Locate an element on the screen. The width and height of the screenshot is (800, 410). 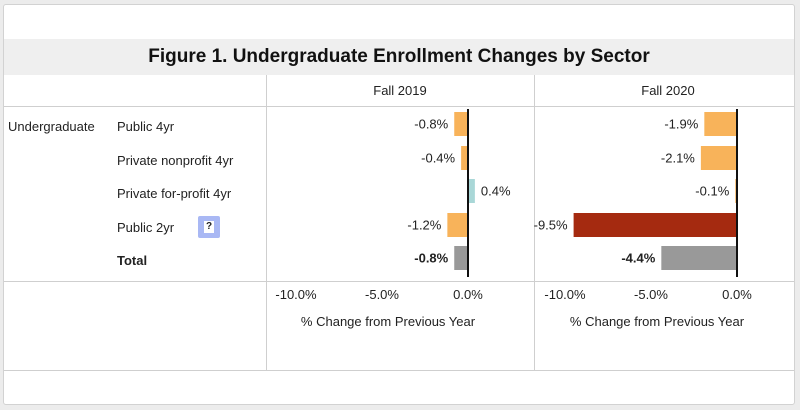
row-label-public-2yr: Public 2yr is located at coordinates (146, 227).